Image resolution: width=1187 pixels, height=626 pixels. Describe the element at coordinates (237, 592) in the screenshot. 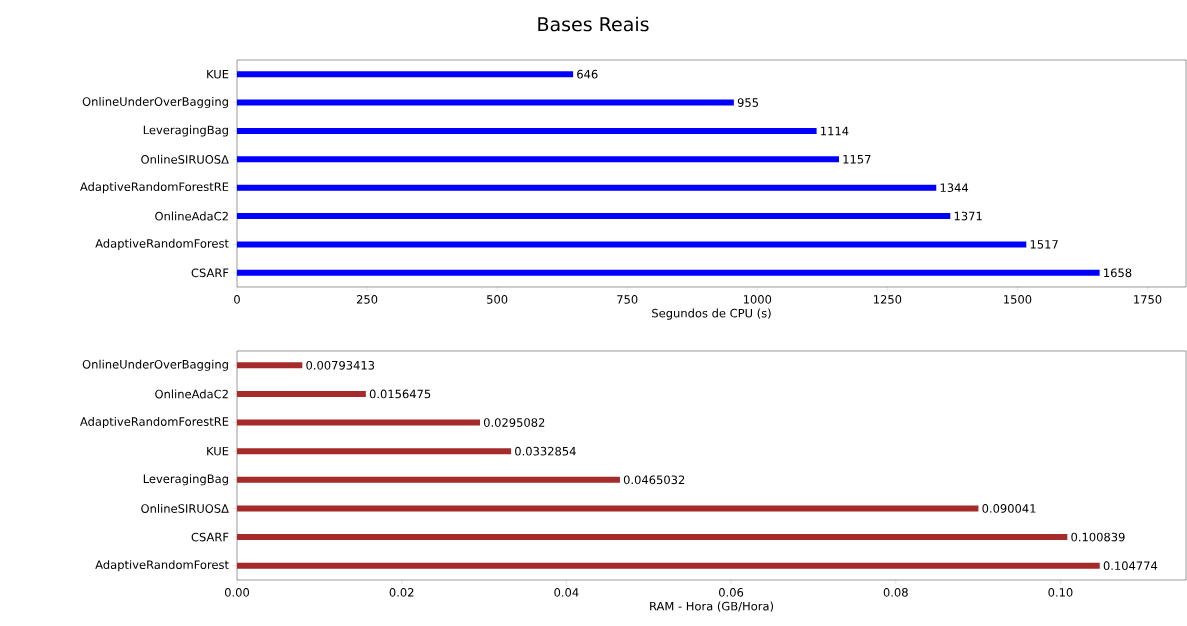

I see `x-tick-label: 0.00` at that location.